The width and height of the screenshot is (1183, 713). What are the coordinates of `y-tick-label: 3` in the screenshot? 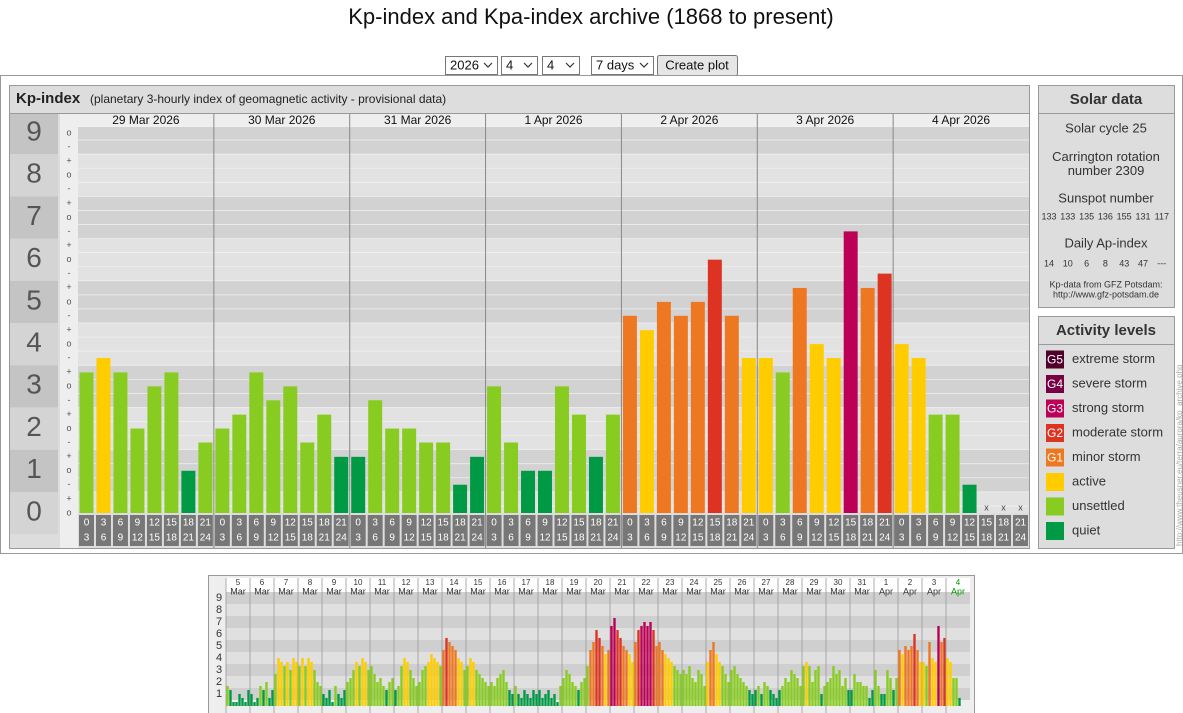 It's located at (34, 384).